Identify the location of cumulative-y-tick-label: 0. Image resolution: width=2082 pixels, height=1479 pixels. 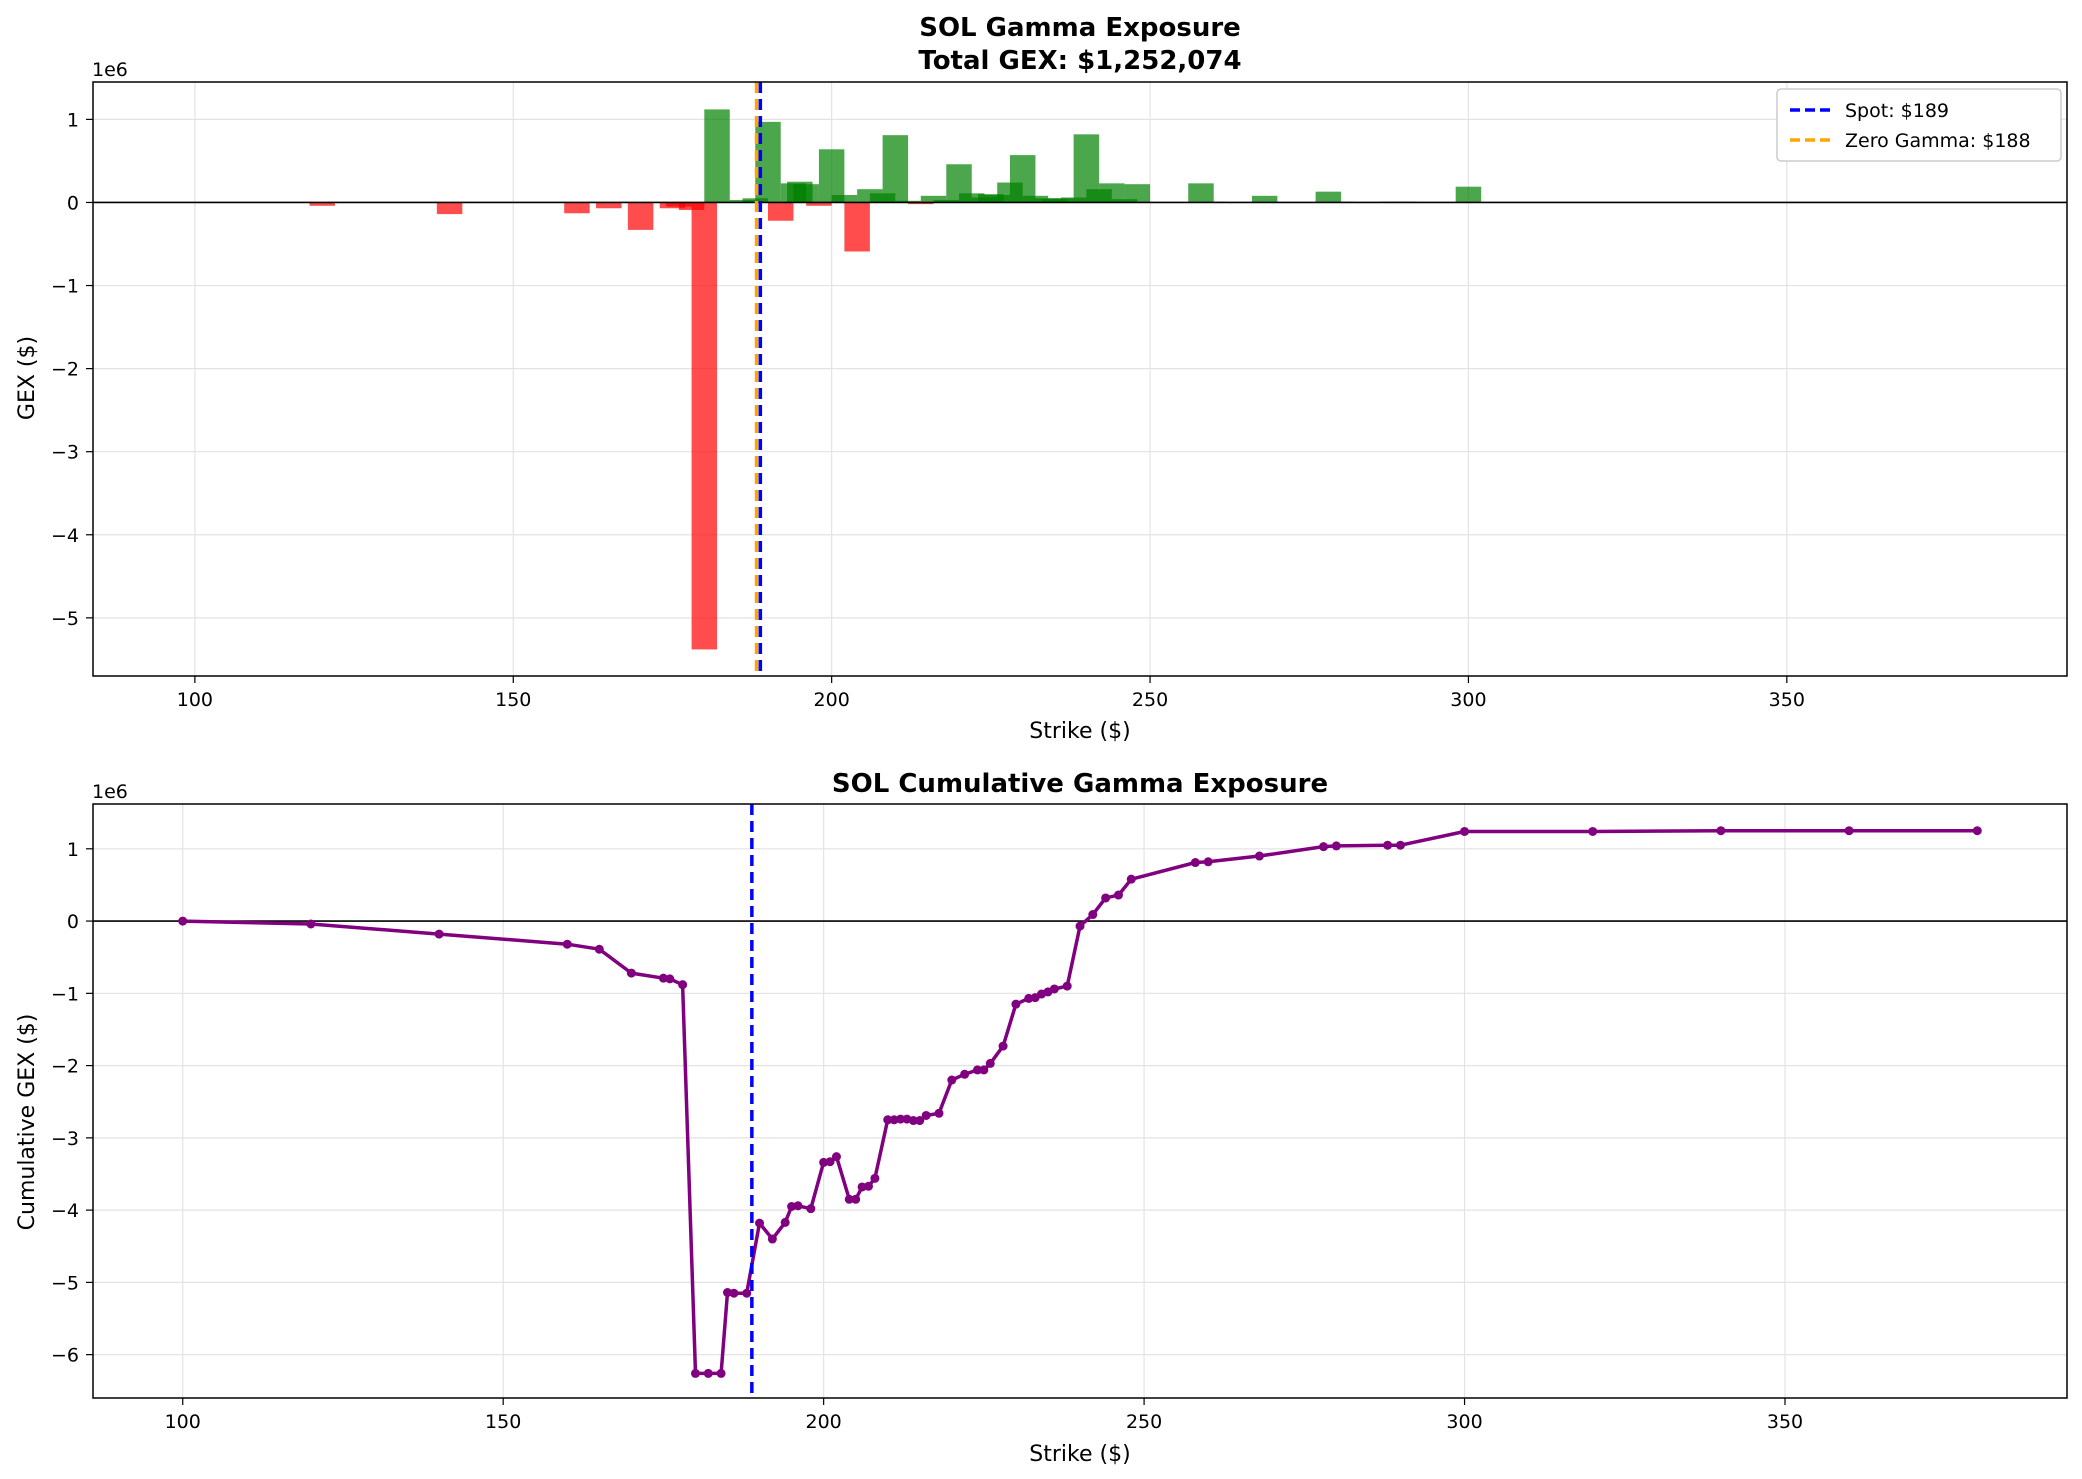
(73, 922).